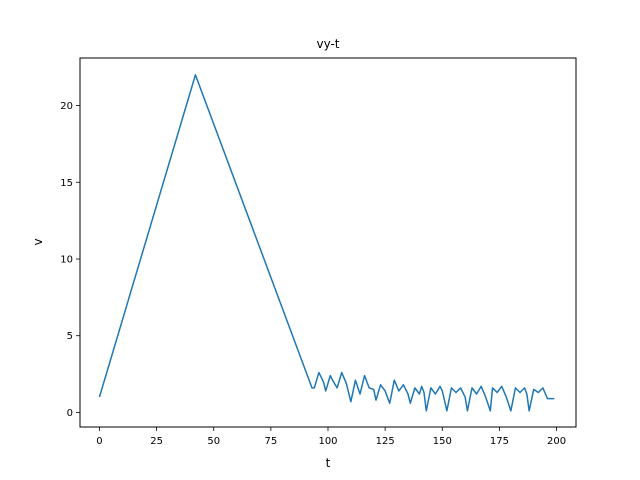  Describe the element at coordinates (156, 441) in the screenshot. I see `x-tick-label: 25` at that location.